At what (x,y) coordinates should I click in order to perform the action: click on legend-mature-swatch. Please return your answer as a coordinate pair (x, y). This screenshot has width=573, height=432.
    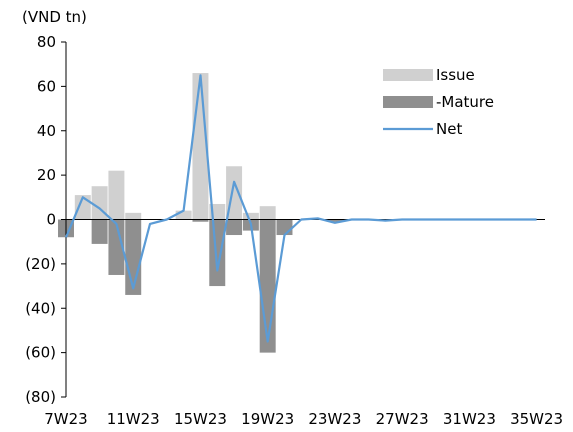
    Looking at the image, I should click on (408, 102).